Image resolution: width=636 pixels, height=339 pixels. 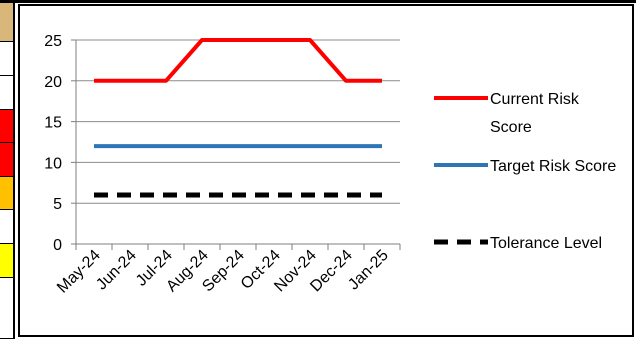 I want to click on legend-label: Target Risk Score, so click(x=553, y=166).